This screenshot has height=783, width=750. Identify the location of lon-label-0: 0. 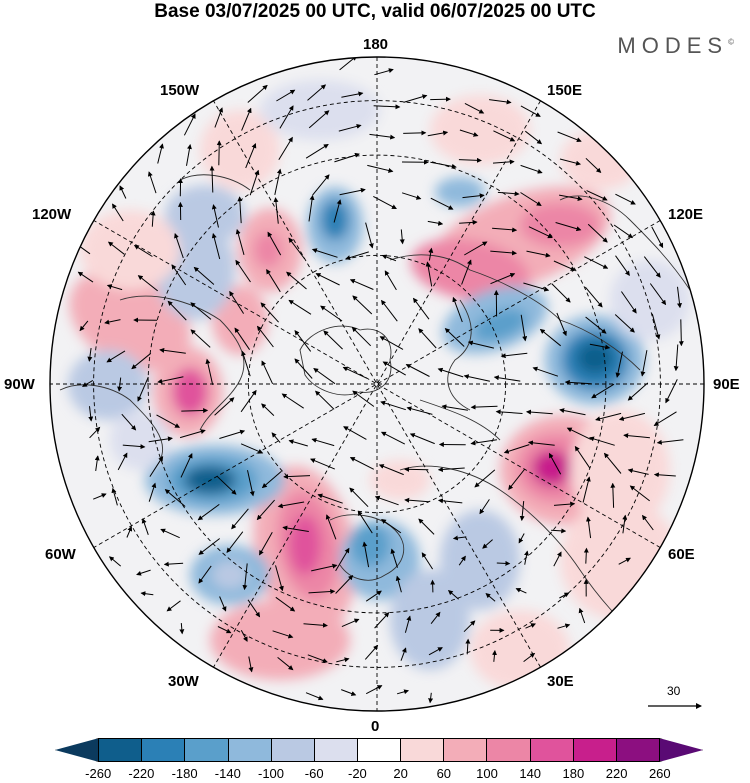
(375, 726).